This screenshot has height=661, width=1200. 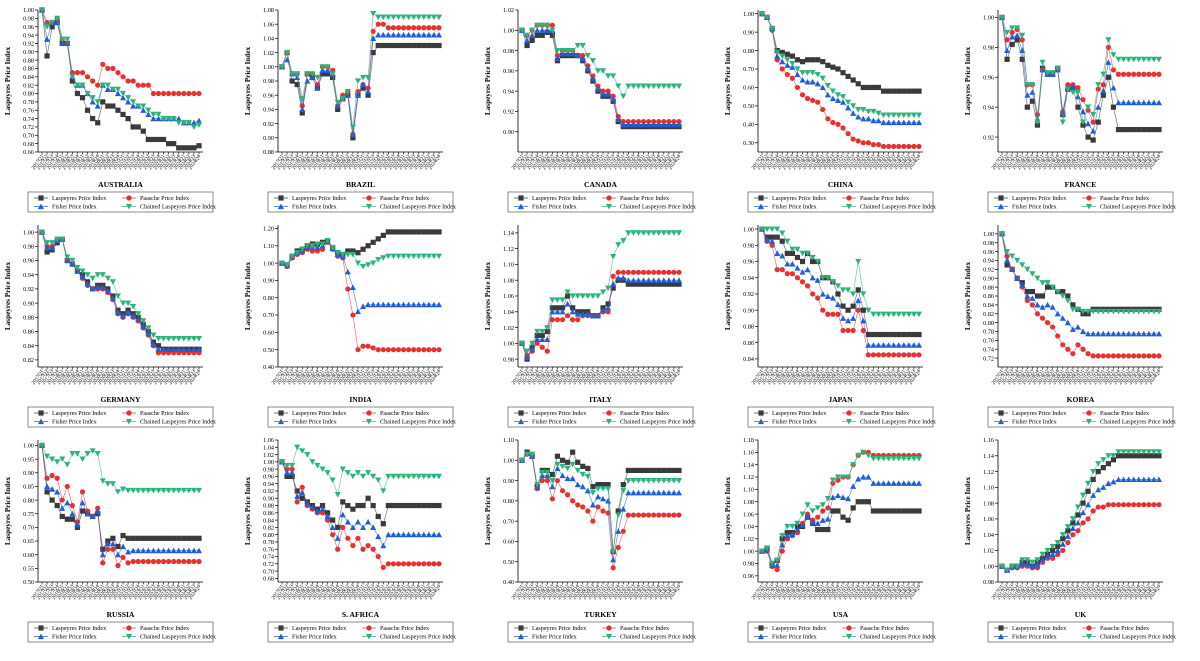 What do you see at coordinates (988, 332) in the screenshot?
I see `y-tick-label: 0.78` at bounding box center [988, 332].